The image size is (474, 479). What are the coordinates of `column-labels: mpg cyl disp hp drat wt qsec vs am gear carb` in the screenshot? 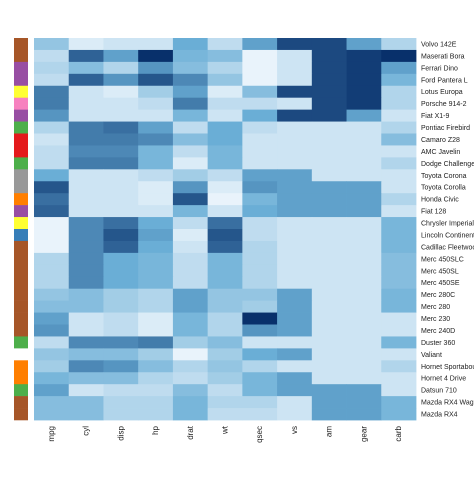 It's located at (225, 434).